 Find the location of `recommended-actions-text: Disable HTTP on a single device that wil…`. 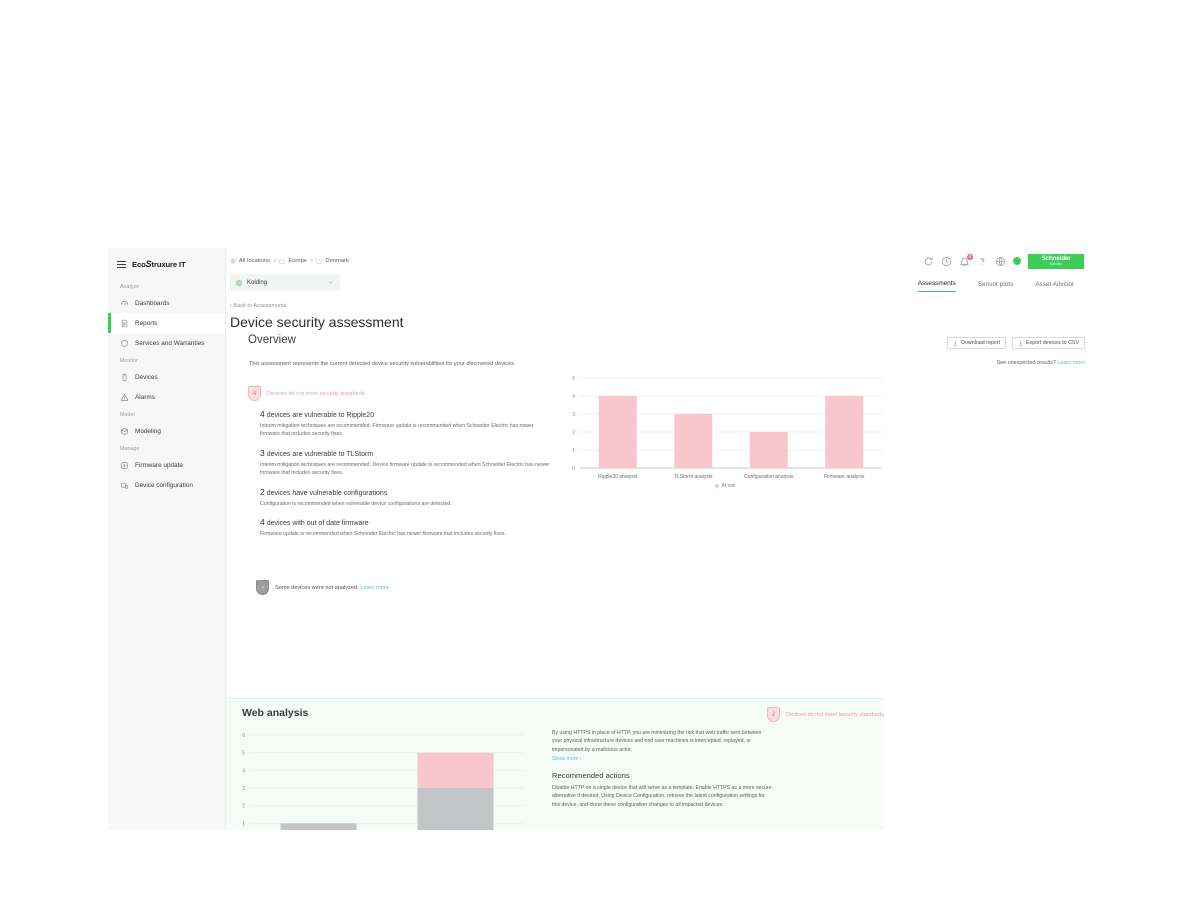

recommended-actions-text: Disable HTTP on a single device that wil… is located at coordinates (662, 796).